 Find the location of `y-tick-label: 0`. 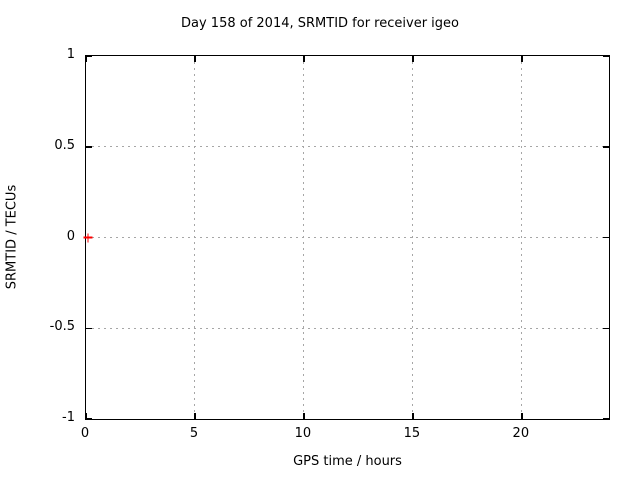

y-tick-label: 0 is located at coordinates (70, 236).